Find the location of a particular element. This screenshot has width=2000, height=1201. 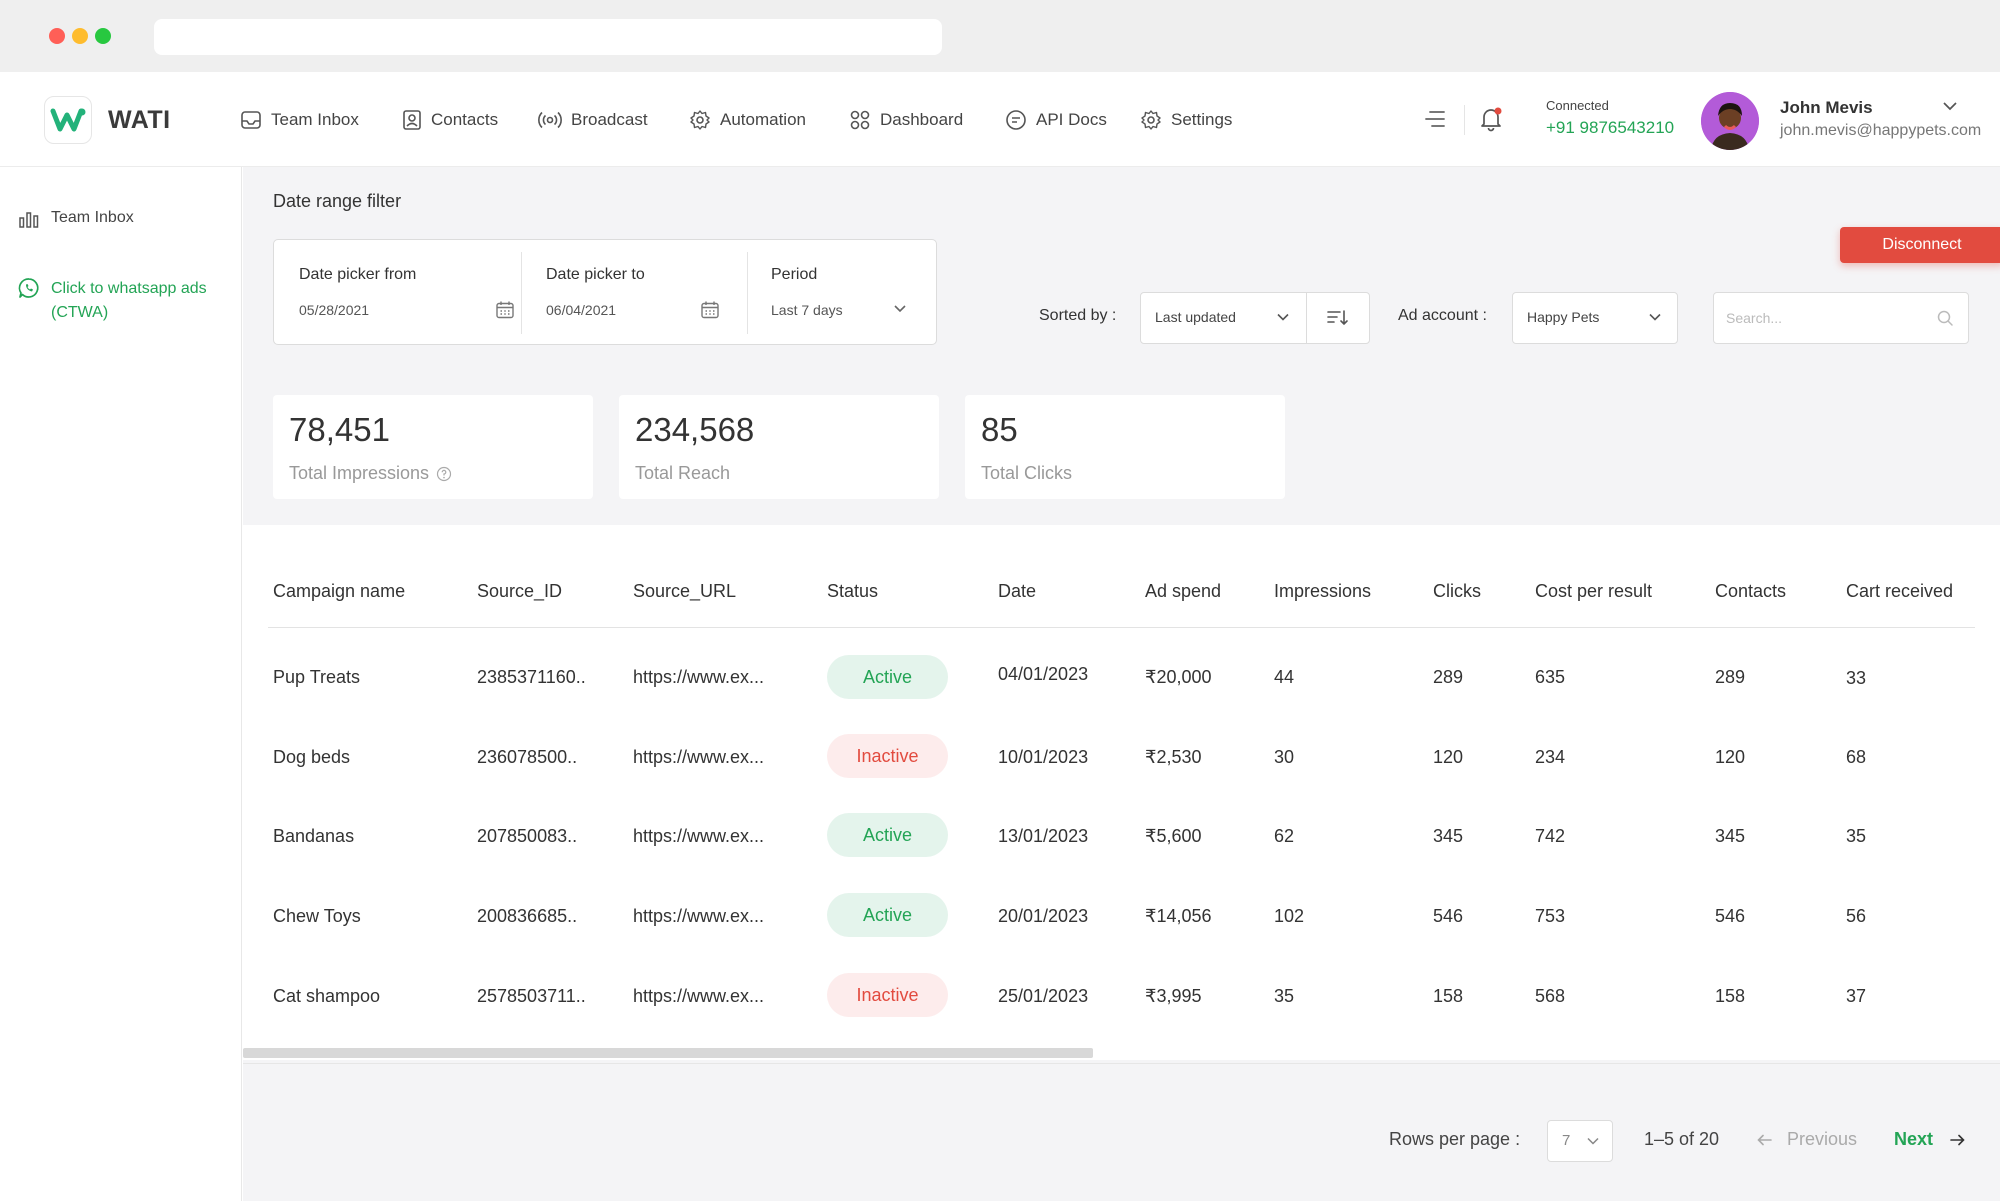

stat-card-impressions: 78,451 Total Impressions is located at coordinates (433, 447).